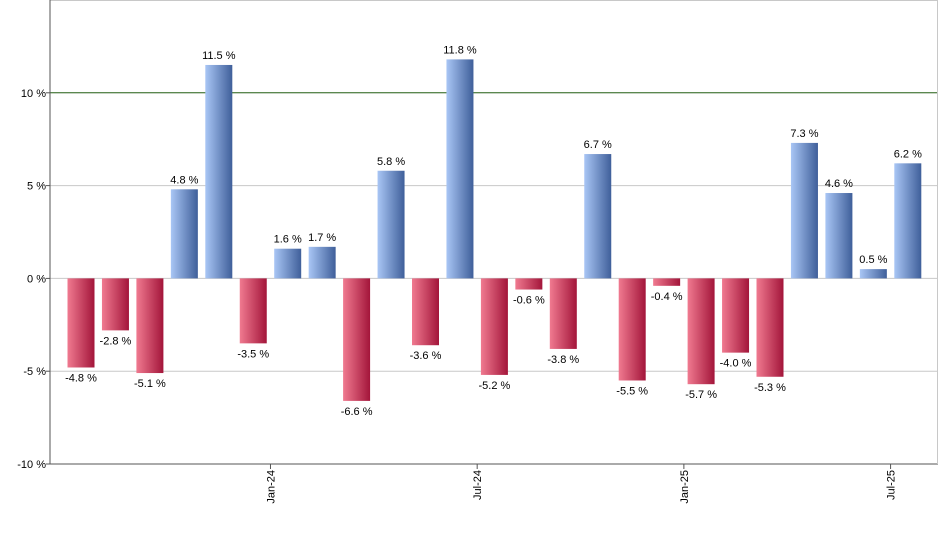 The height and width of the screenshot is (550, 940). What do you see at coordinates (529, 301) in the screenshot?
I see `data-label: -0.6 %` at bounding box center [529, 301].